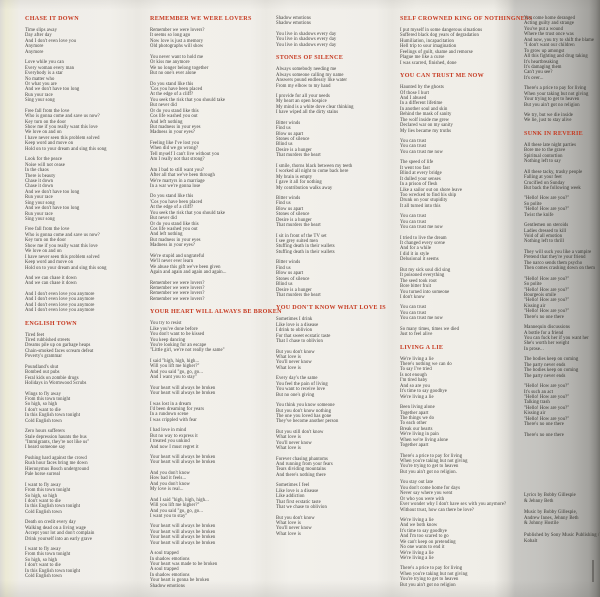  What do you see at coordinates (47, 111) in the screenshot?
I see `lyric-line: Free fall from the love` at bounding box center [47, 111].